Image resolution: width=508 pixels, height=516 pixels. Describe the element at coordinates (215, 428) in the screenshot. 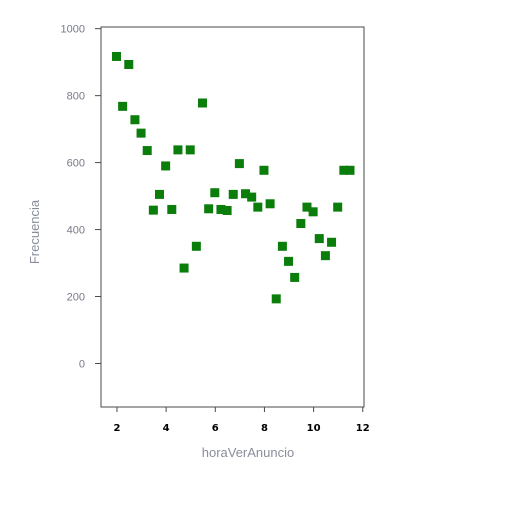

I see `x-tick-label: 6` at that location.